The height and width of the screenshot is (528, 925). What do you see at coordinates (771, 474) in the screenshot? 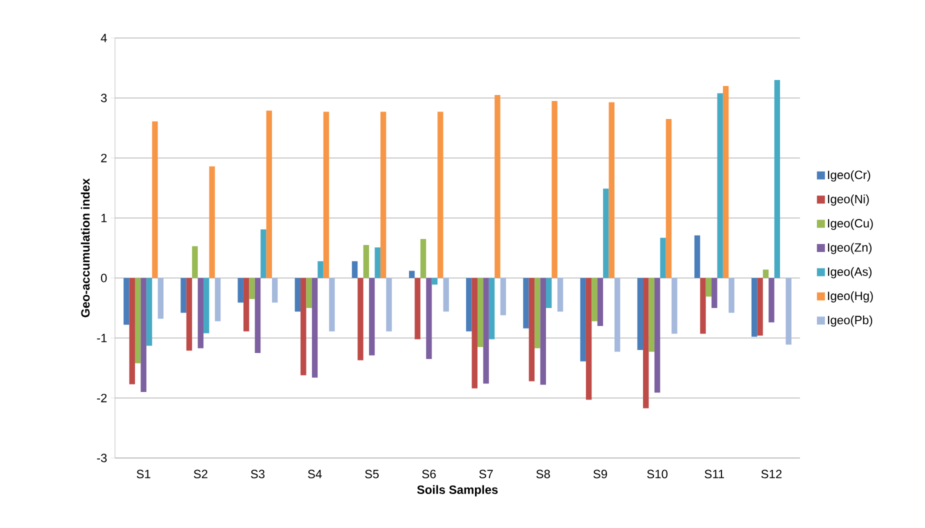
I see `x-tick-label: S12` at bounding box center [771, 474].